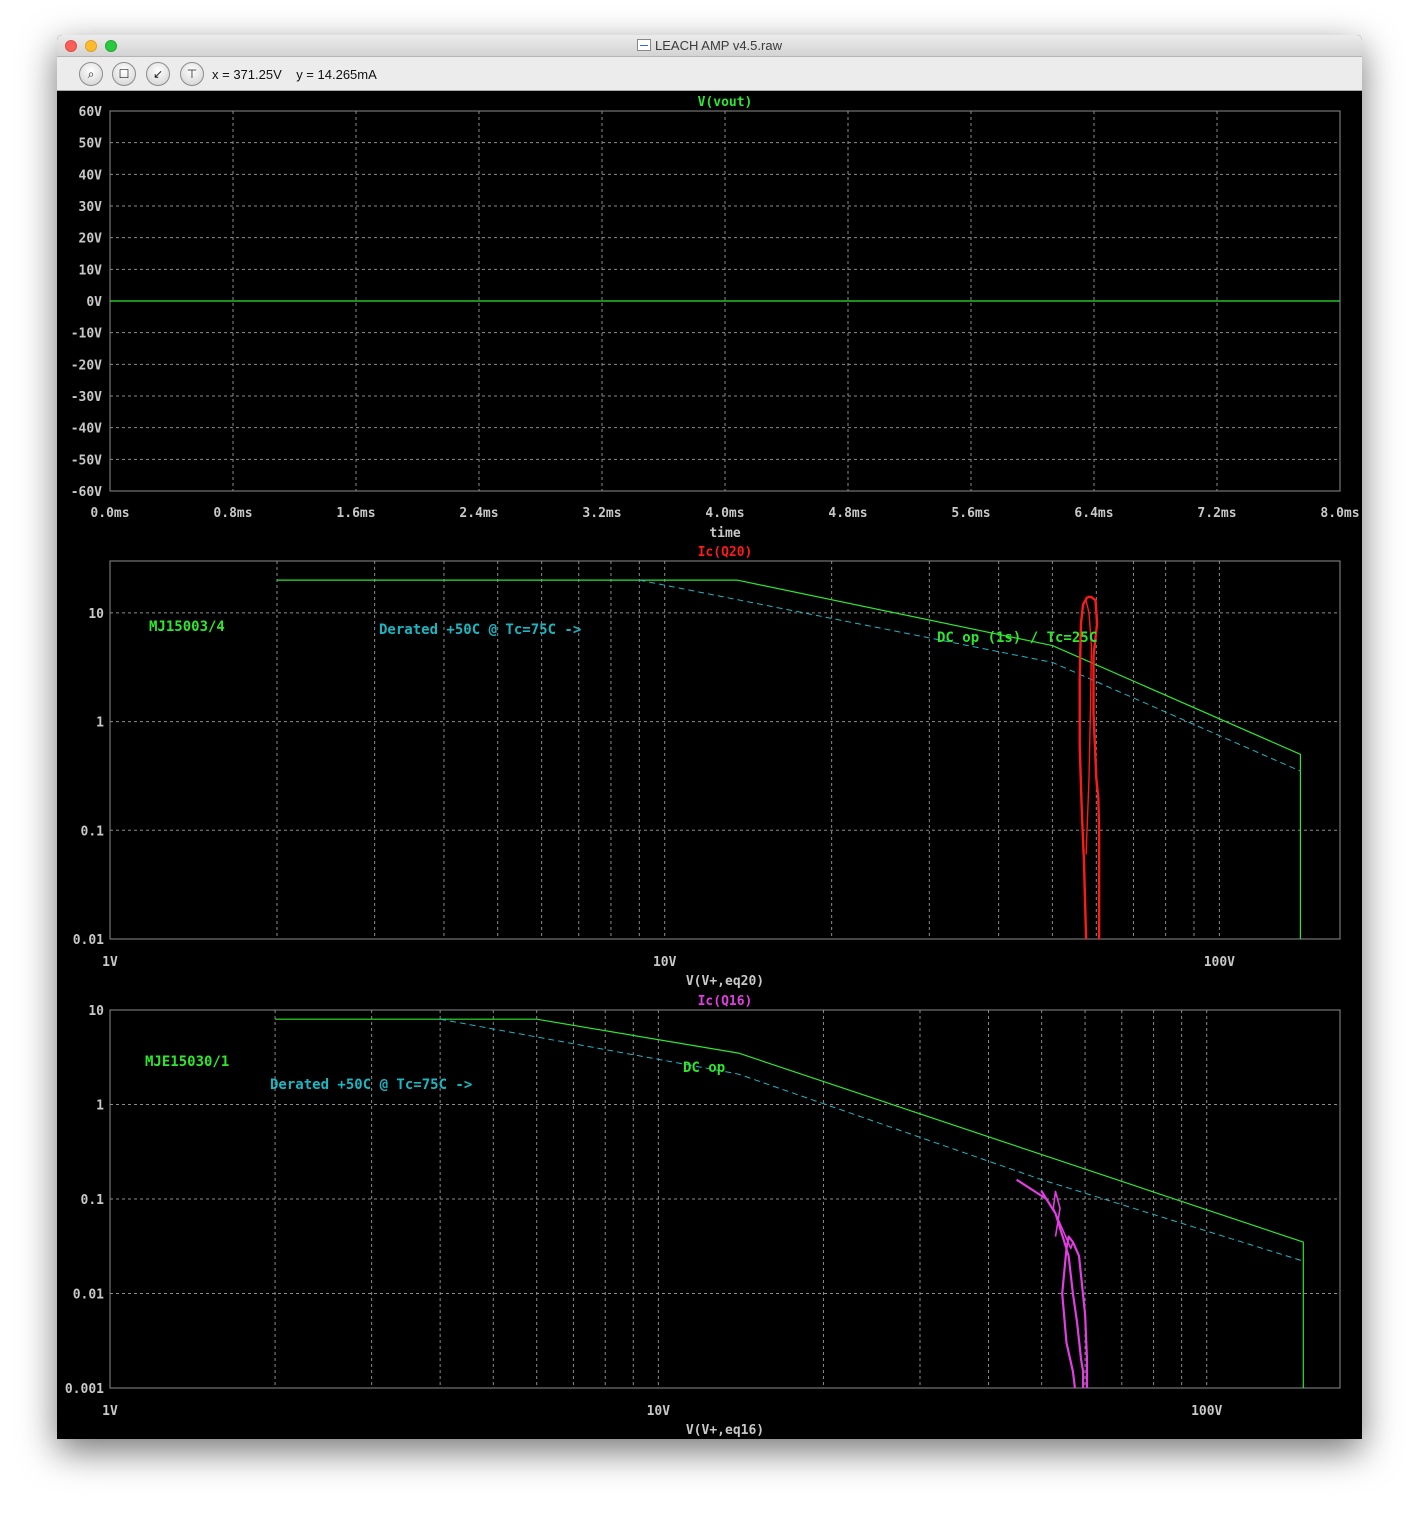 This screenshot has height=1518, width=1419. Describe the element at coordinates (71, 46) in the screenshot. I see `close-window-button` at that location.